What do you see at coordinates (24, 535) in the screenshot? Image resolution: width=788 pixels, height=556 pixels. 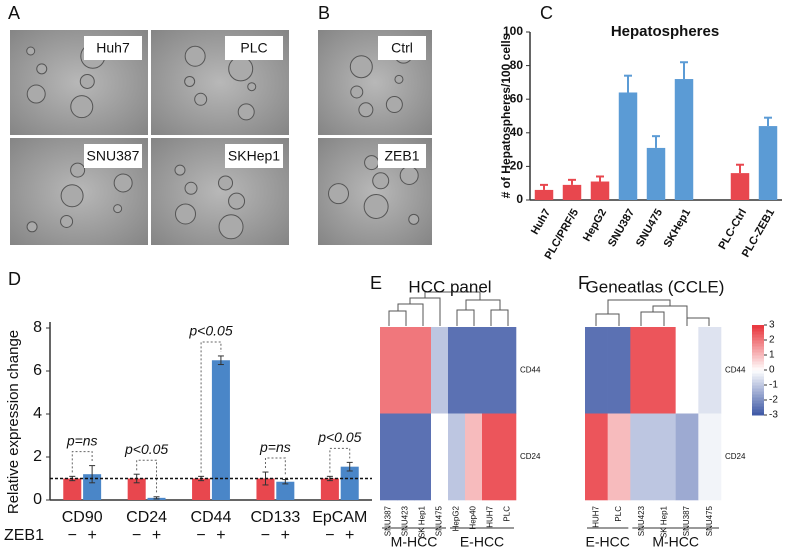 I see `legend-title: ZEB1` at bounding box center [24, 535].